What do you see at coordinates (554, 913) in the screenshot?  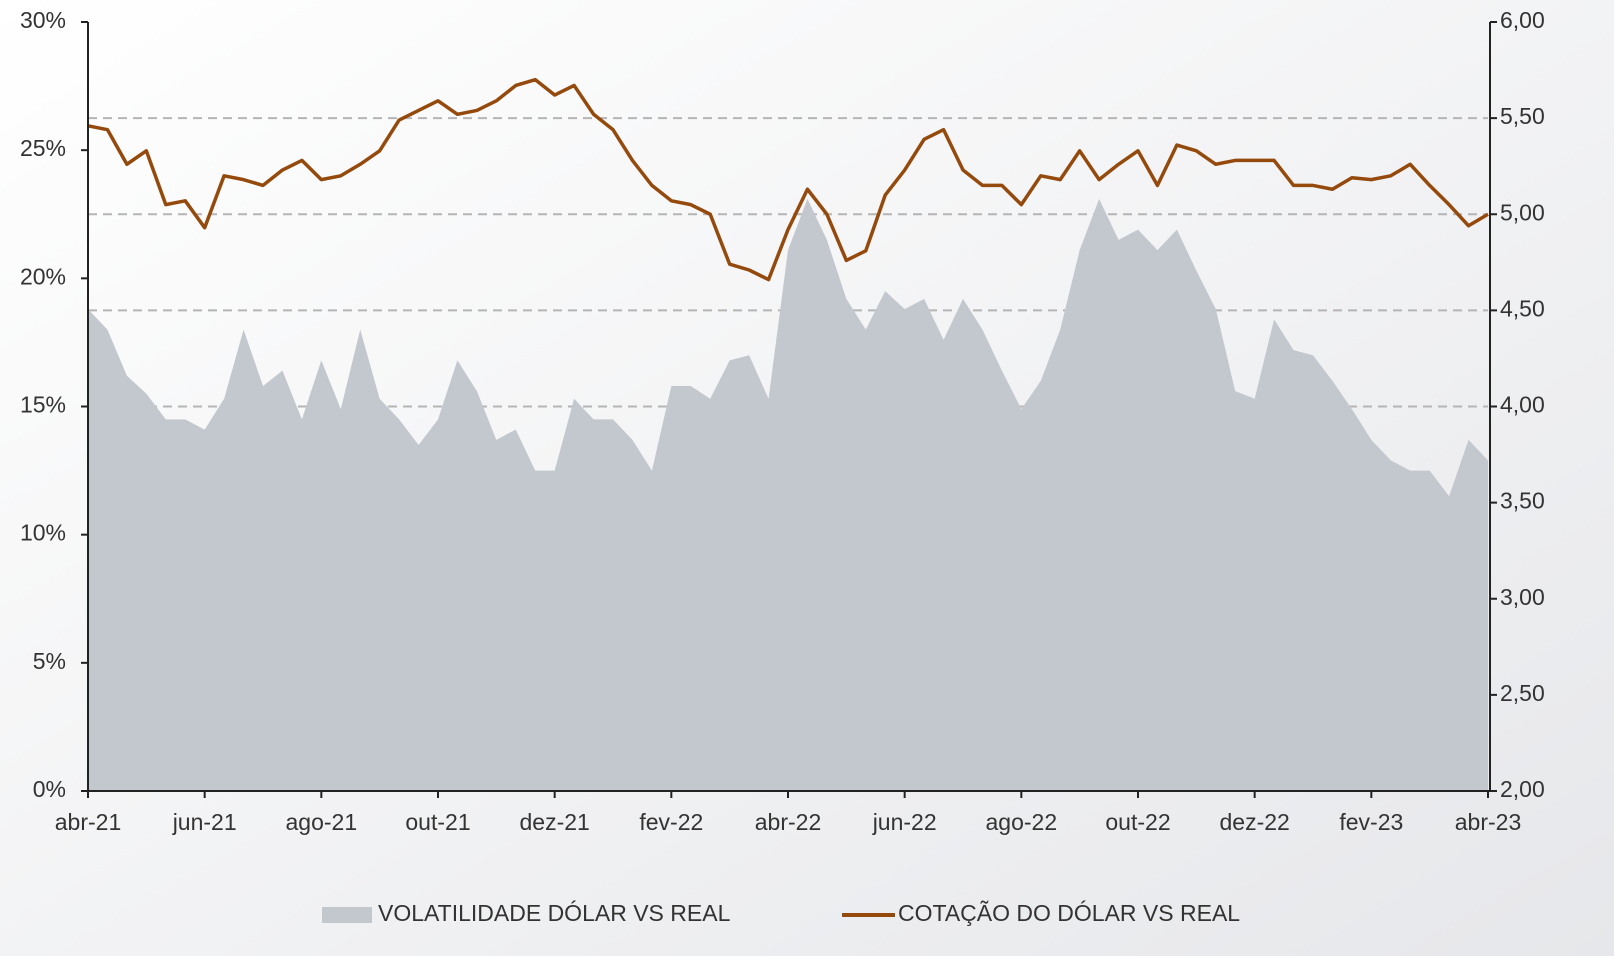 I see `legend-label: VOLATILIDADE DÓLAR VS REAL` at bounding box center [554, 913].